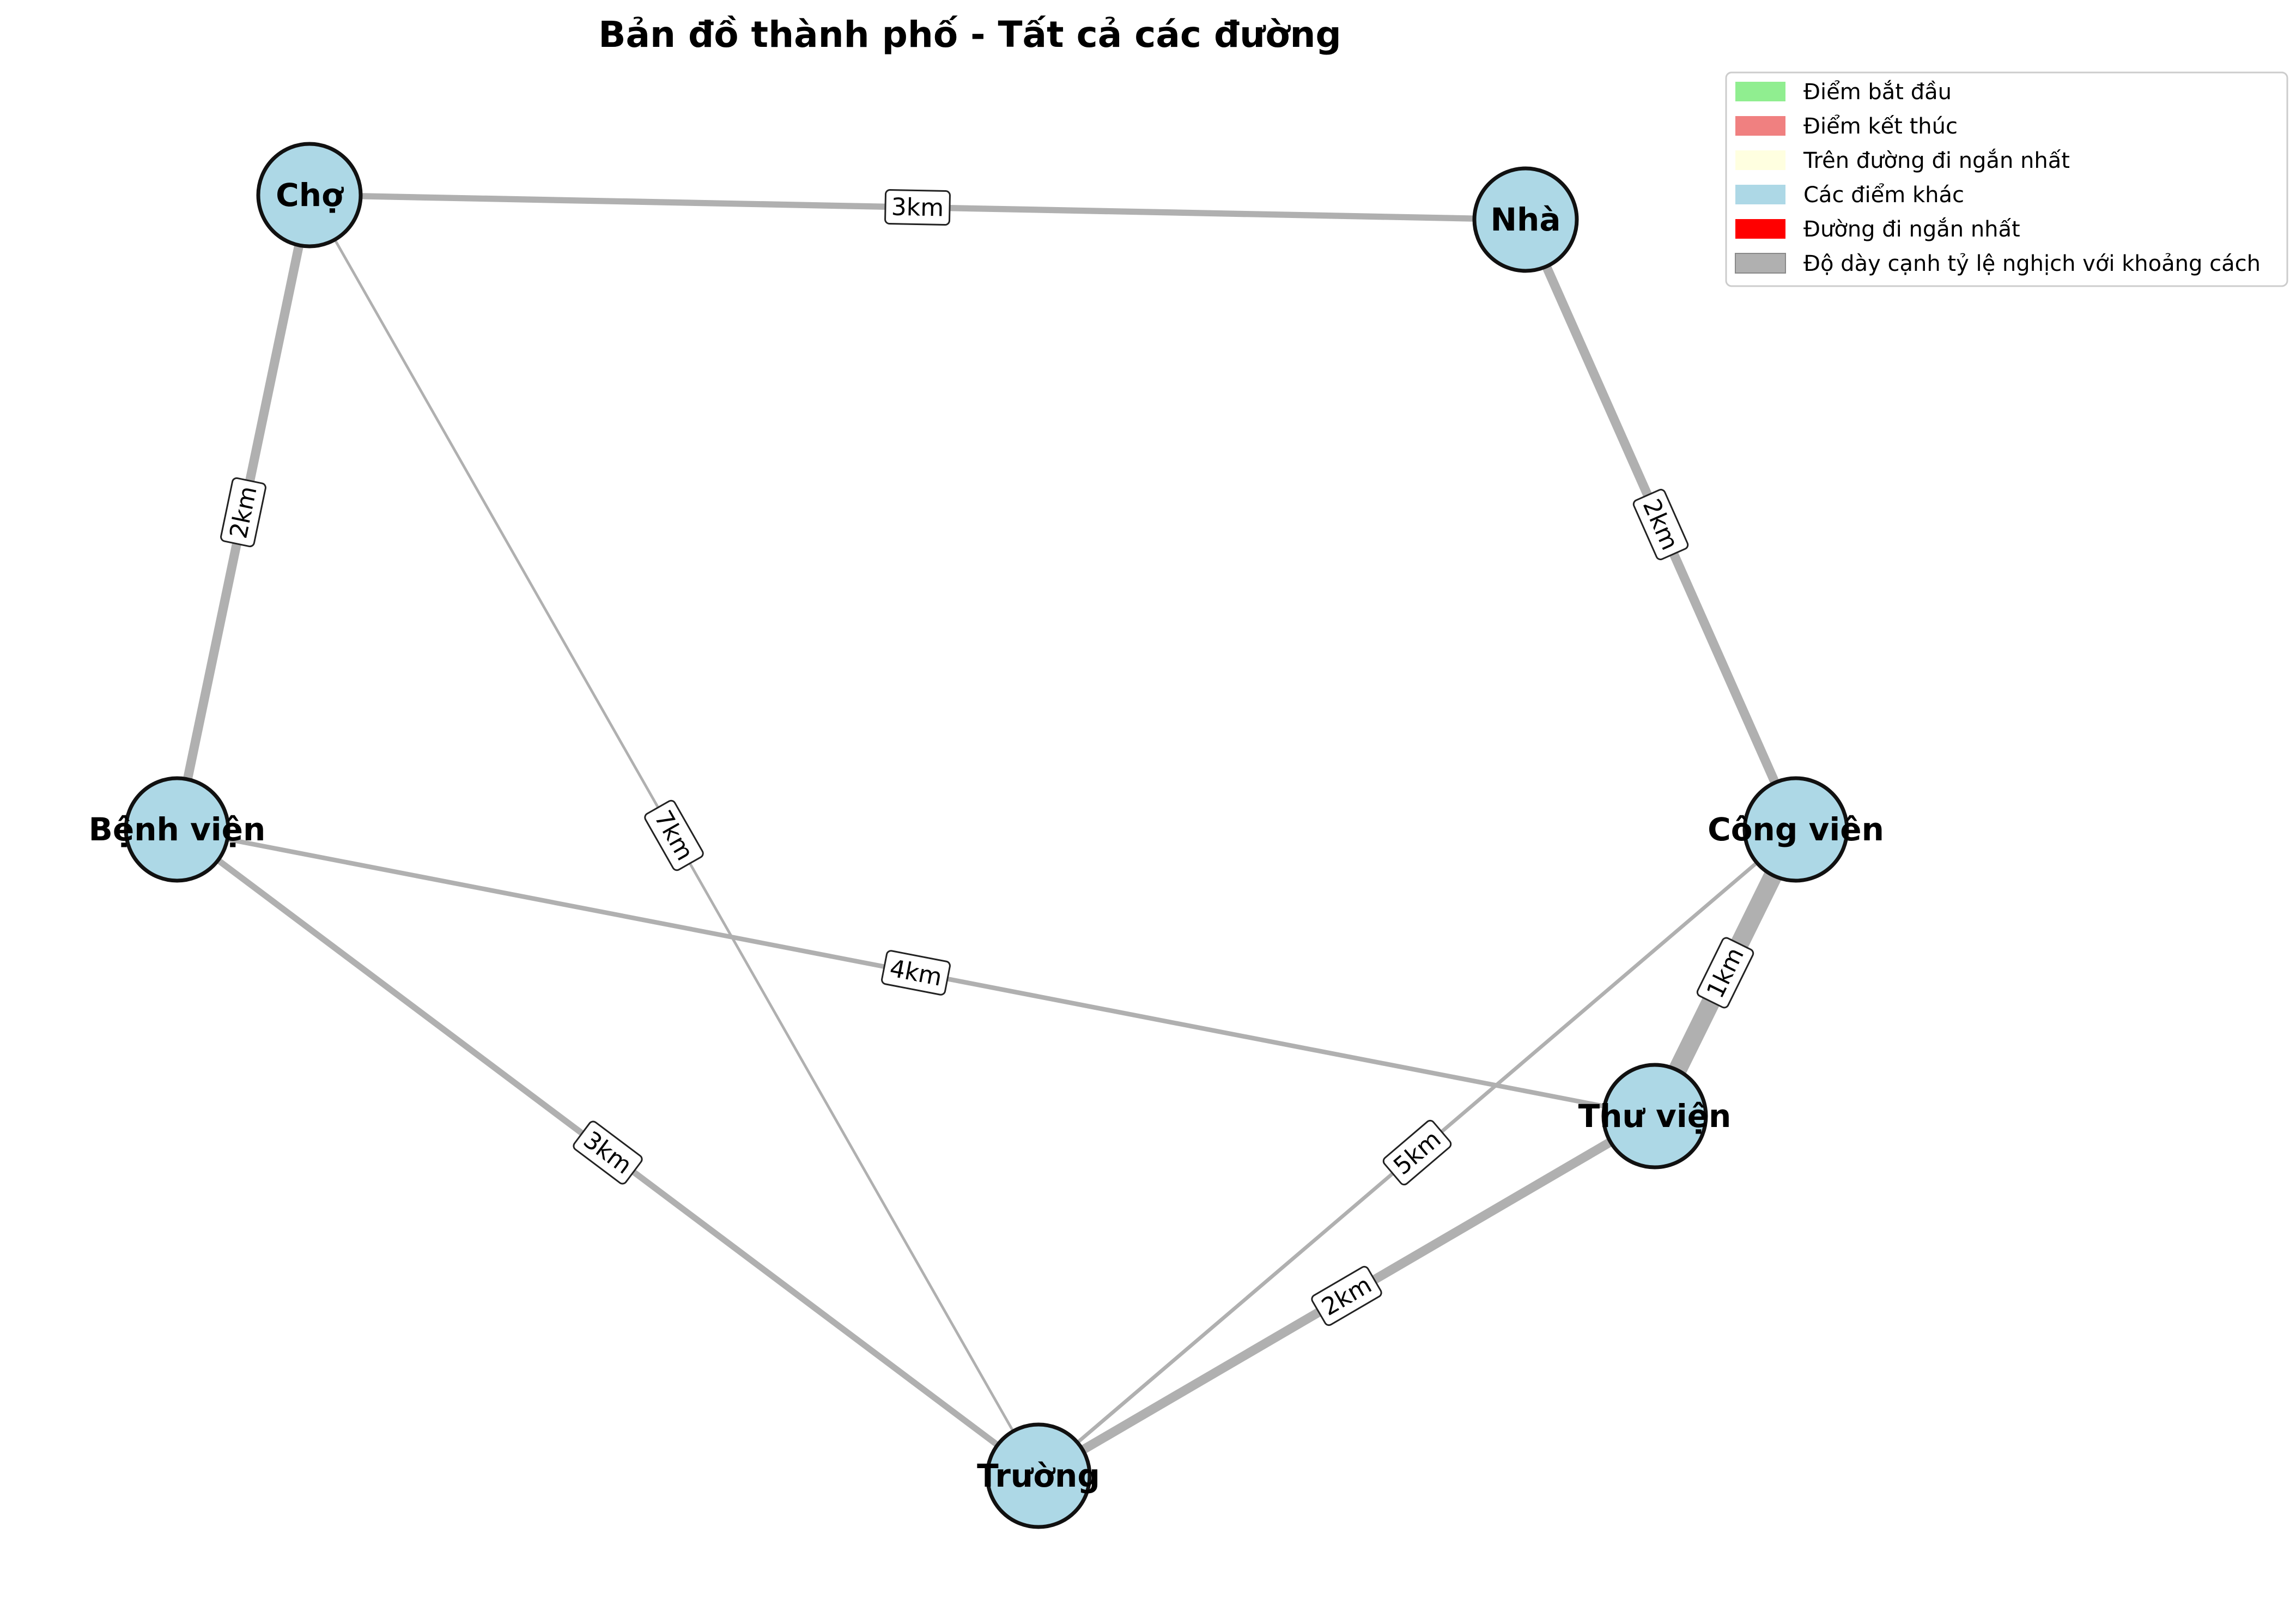 The width and height of the screenshot is (2296, 1618). Describe the element at coordinates (2032, 263) in the screenshot. I see `legend-label: Độ dày cạnh tỷ lệ nghịch với khoảng cách` at that location.